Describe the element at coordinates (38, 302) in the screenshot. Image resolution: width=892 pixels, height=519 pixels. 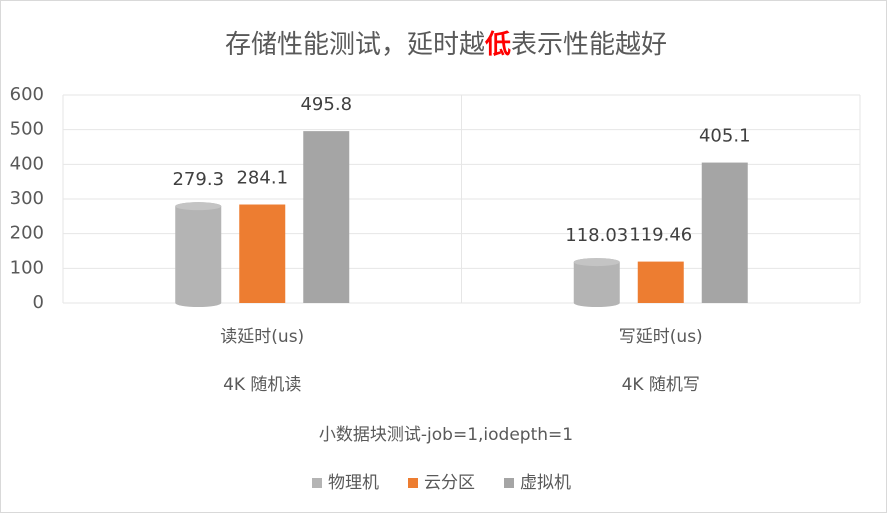
I see `y-tick-label: 0` at that location.